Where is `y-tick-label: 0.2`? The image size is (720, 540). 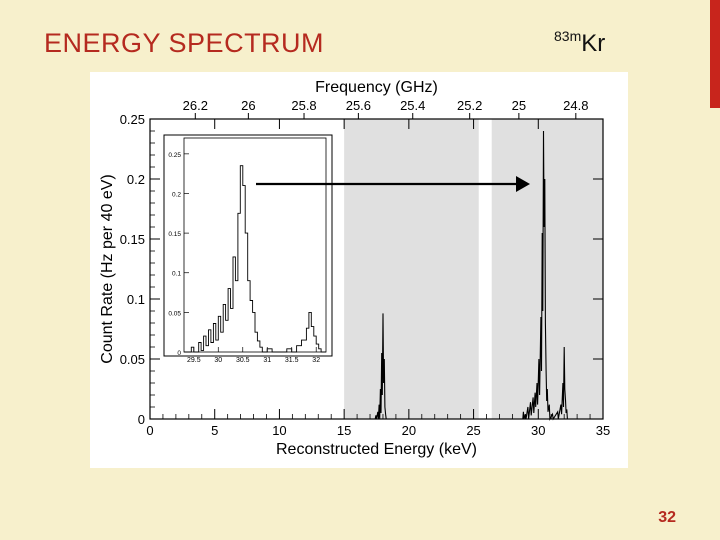
y-tick-label: 0.2 is located at coordinates (136, 179).